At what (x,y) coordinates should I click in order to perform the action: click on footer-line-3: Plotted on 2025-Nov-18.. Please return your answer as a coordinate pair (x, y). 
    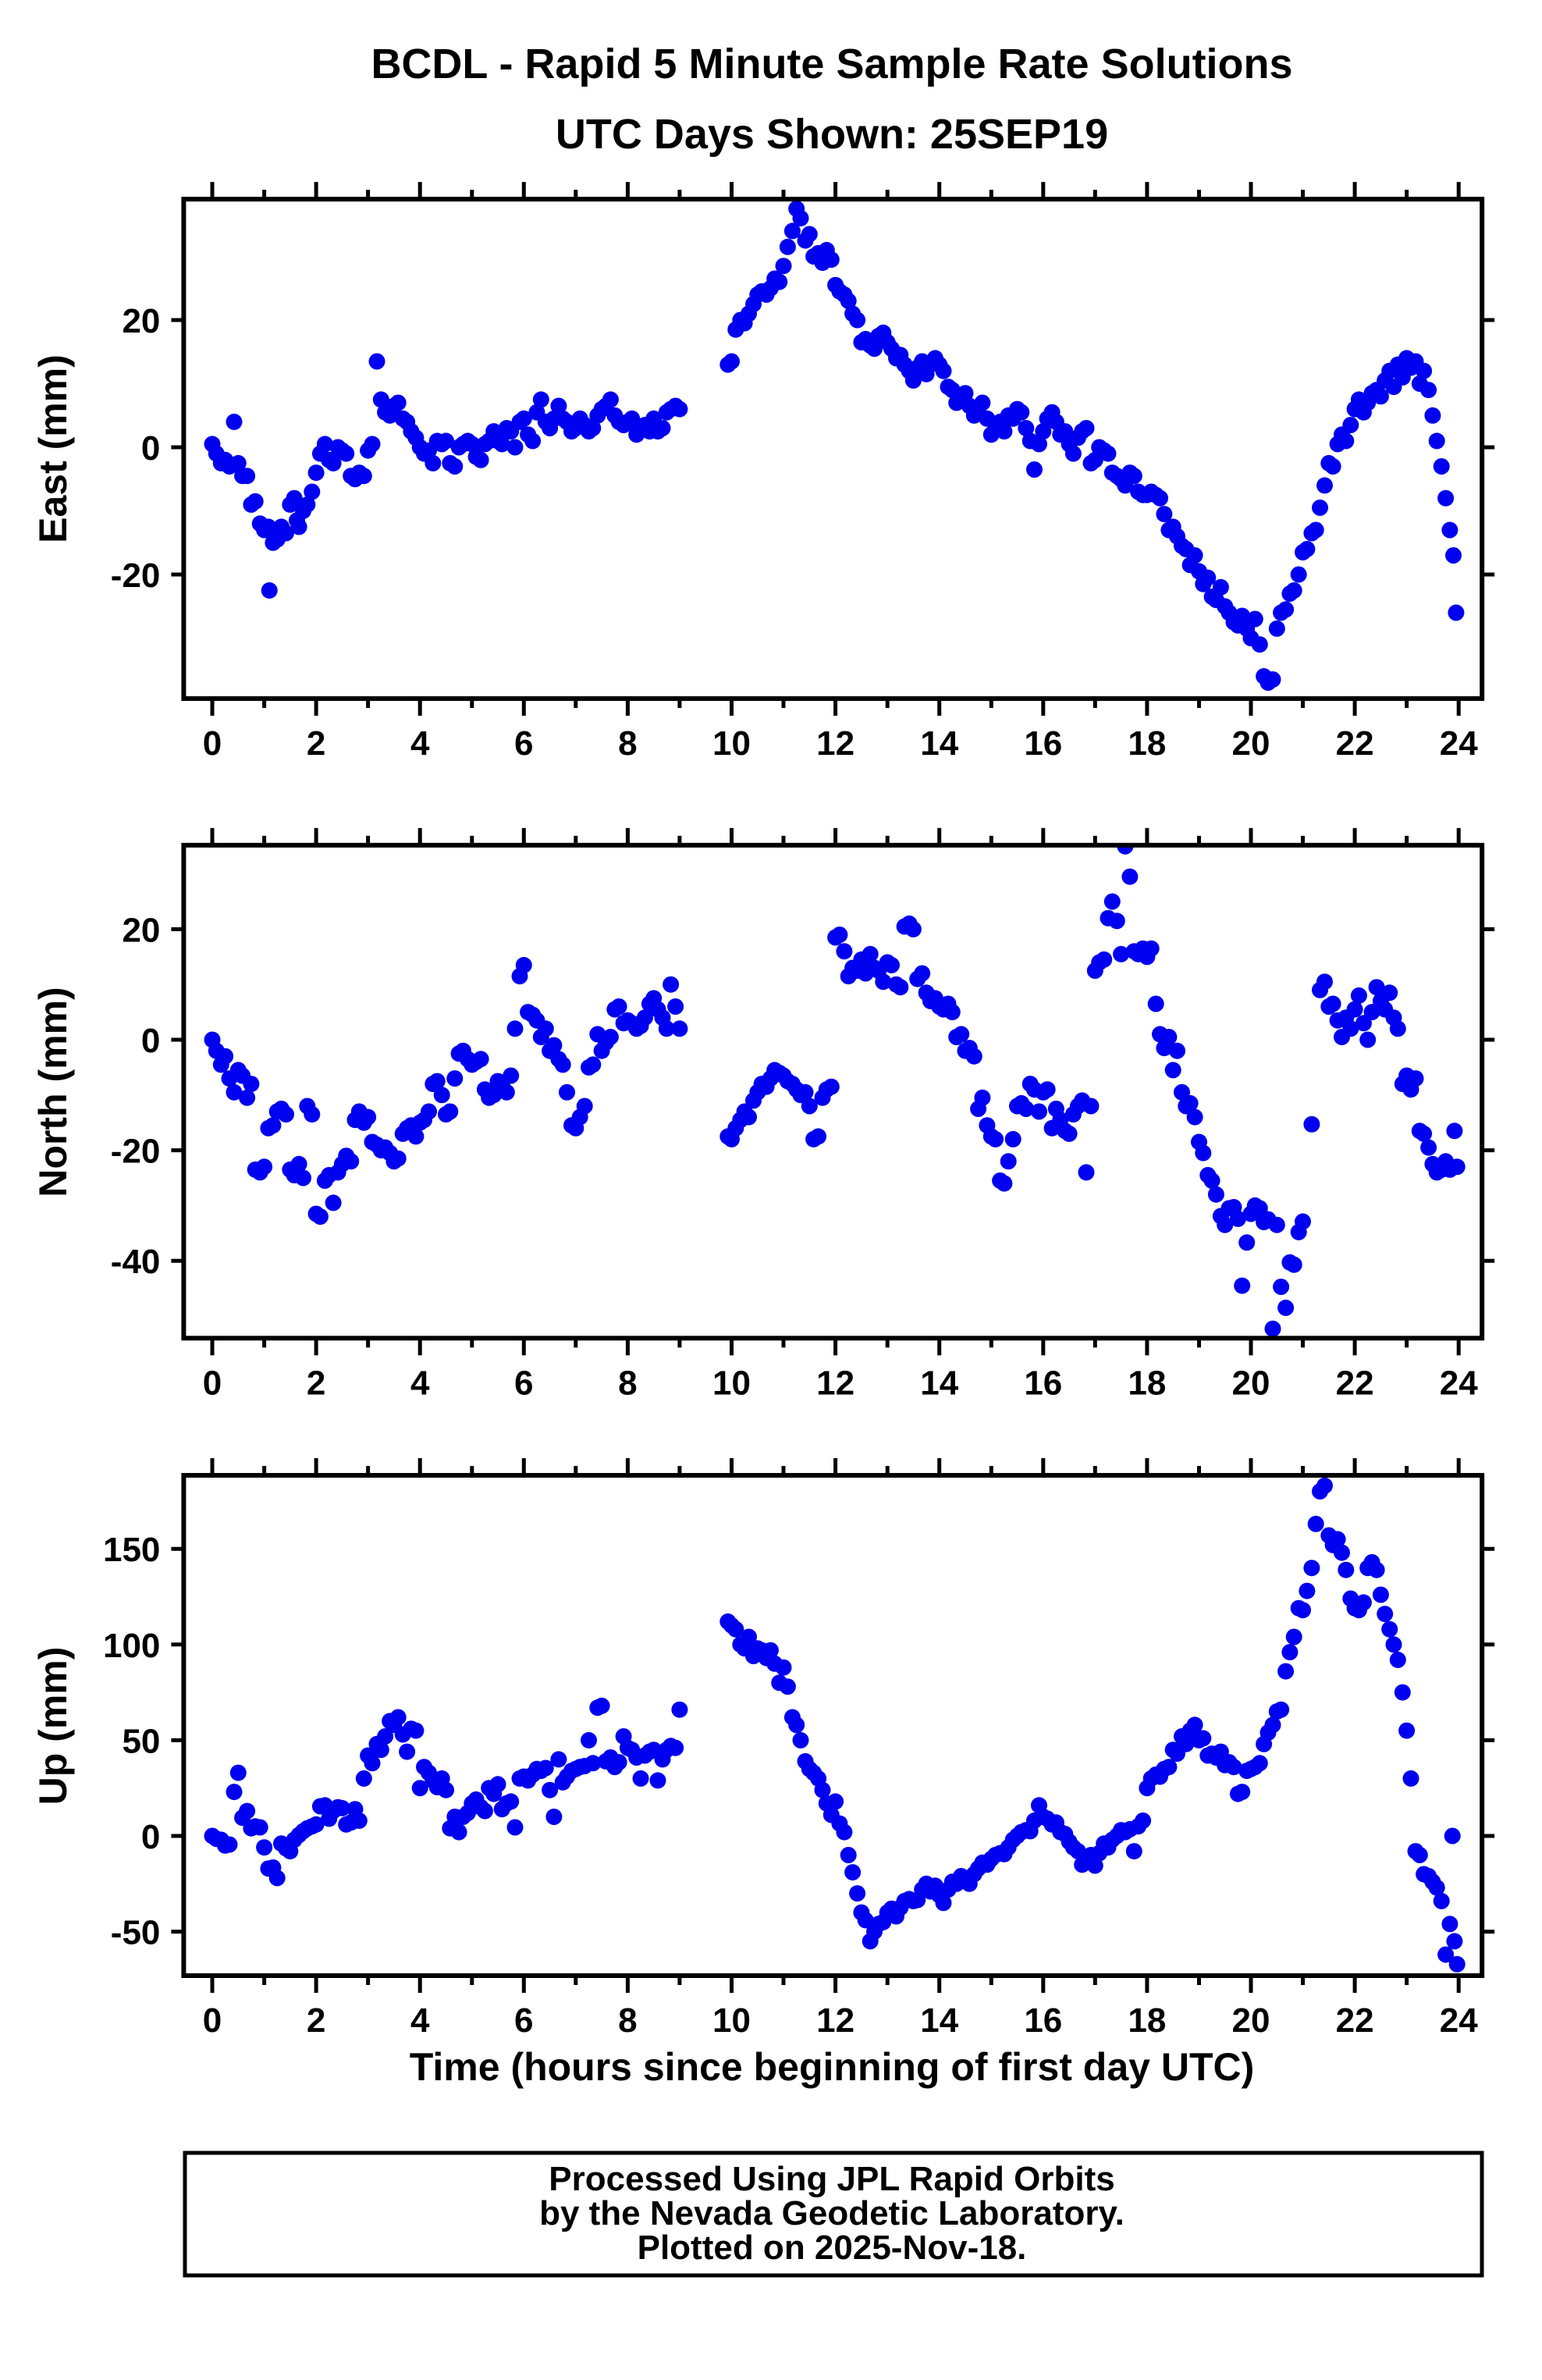
    Looking at the image, I should click on (832, 2248).